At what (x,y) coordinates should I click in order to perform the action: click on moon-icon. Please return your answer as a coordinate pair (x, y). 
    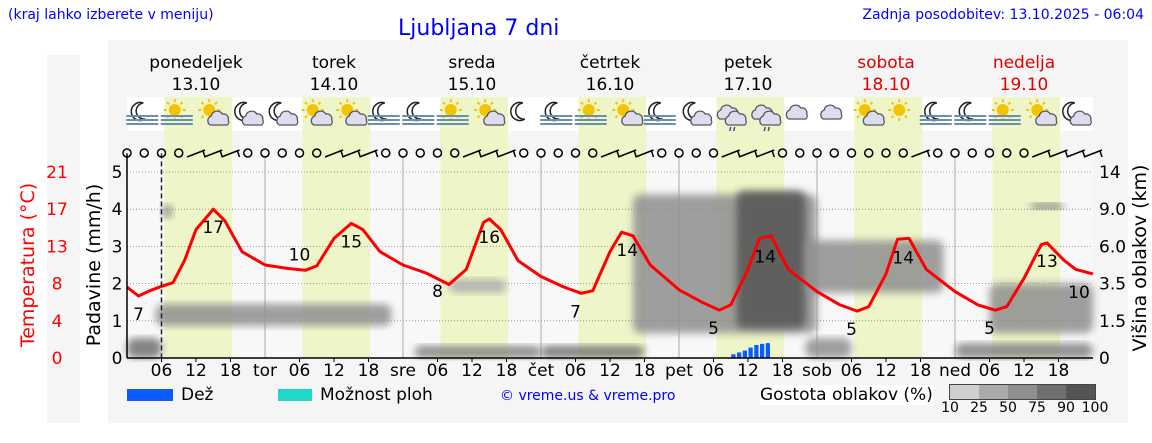
    Looking at the image, I should click on (518, 111).